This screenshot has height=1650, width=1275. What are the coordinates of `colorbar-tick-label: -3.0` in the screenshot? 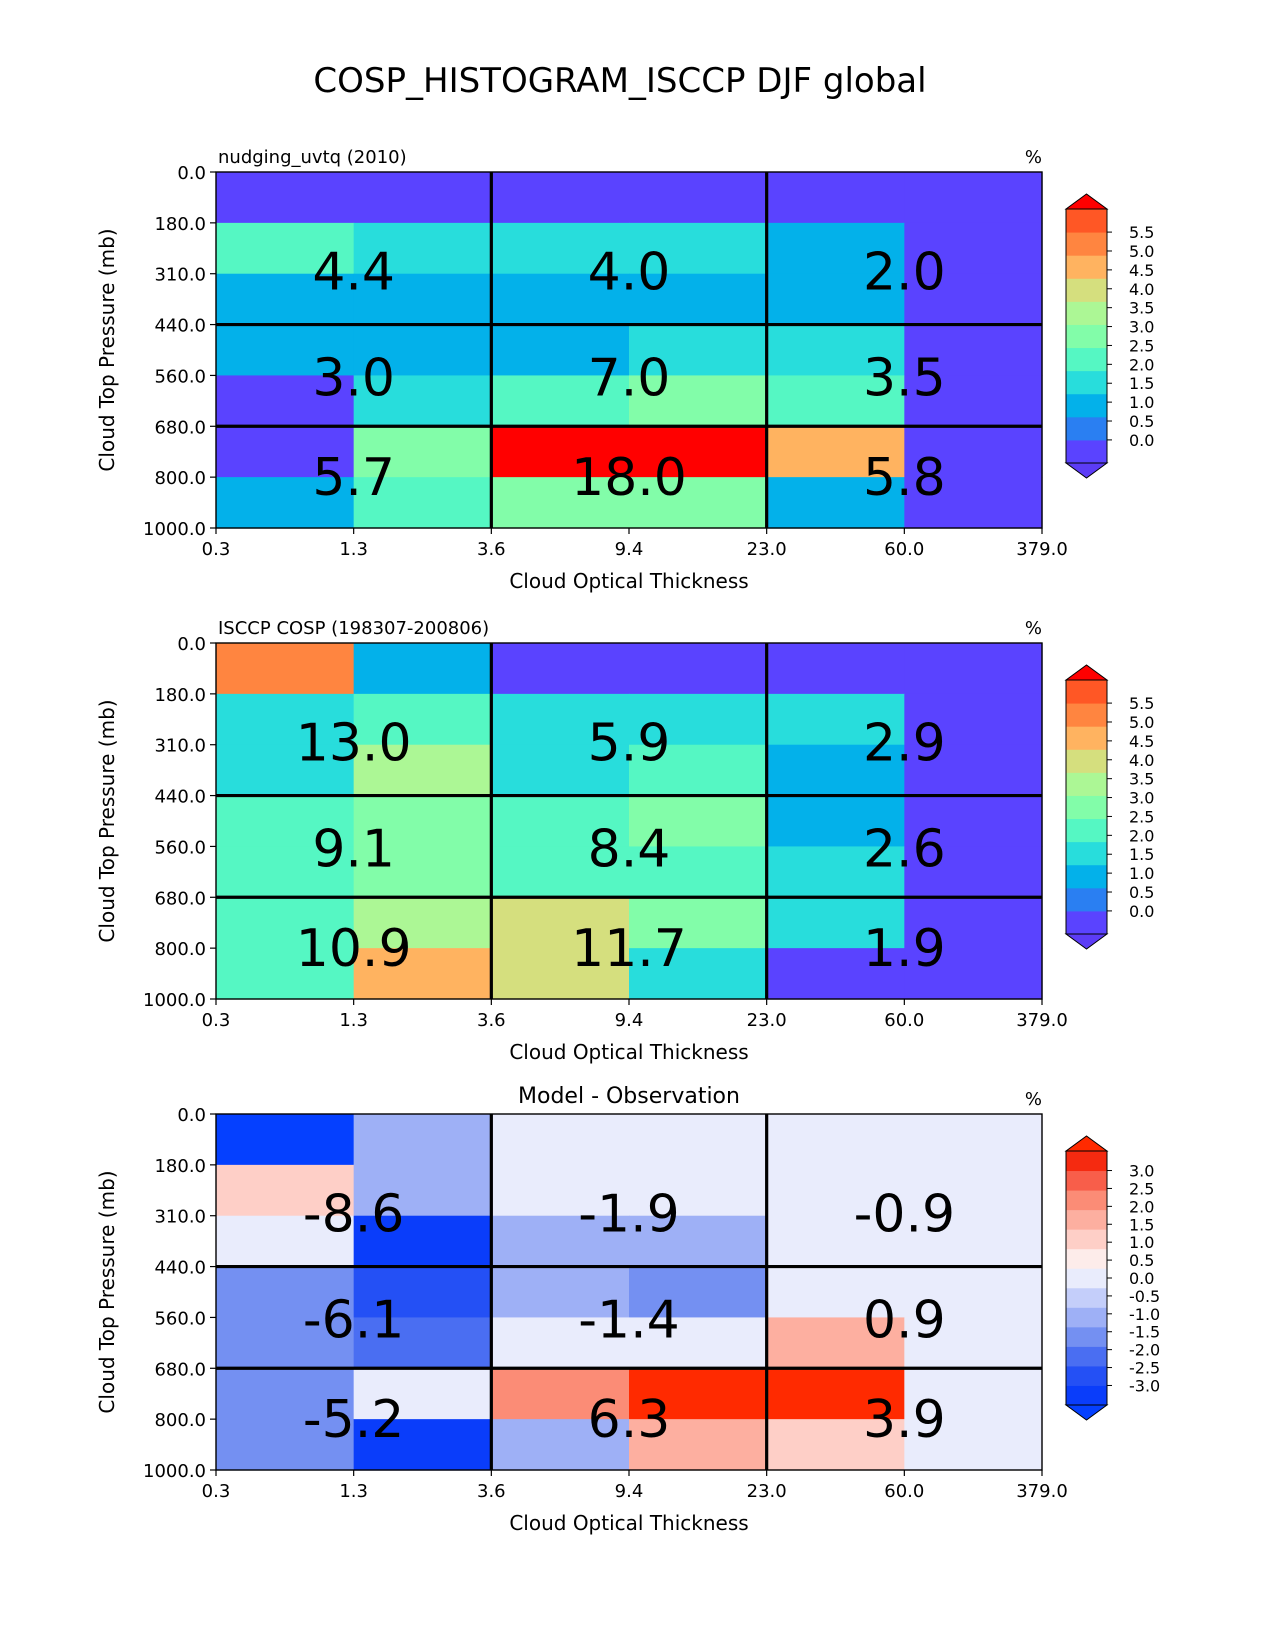 It's located at (1144, 1385).